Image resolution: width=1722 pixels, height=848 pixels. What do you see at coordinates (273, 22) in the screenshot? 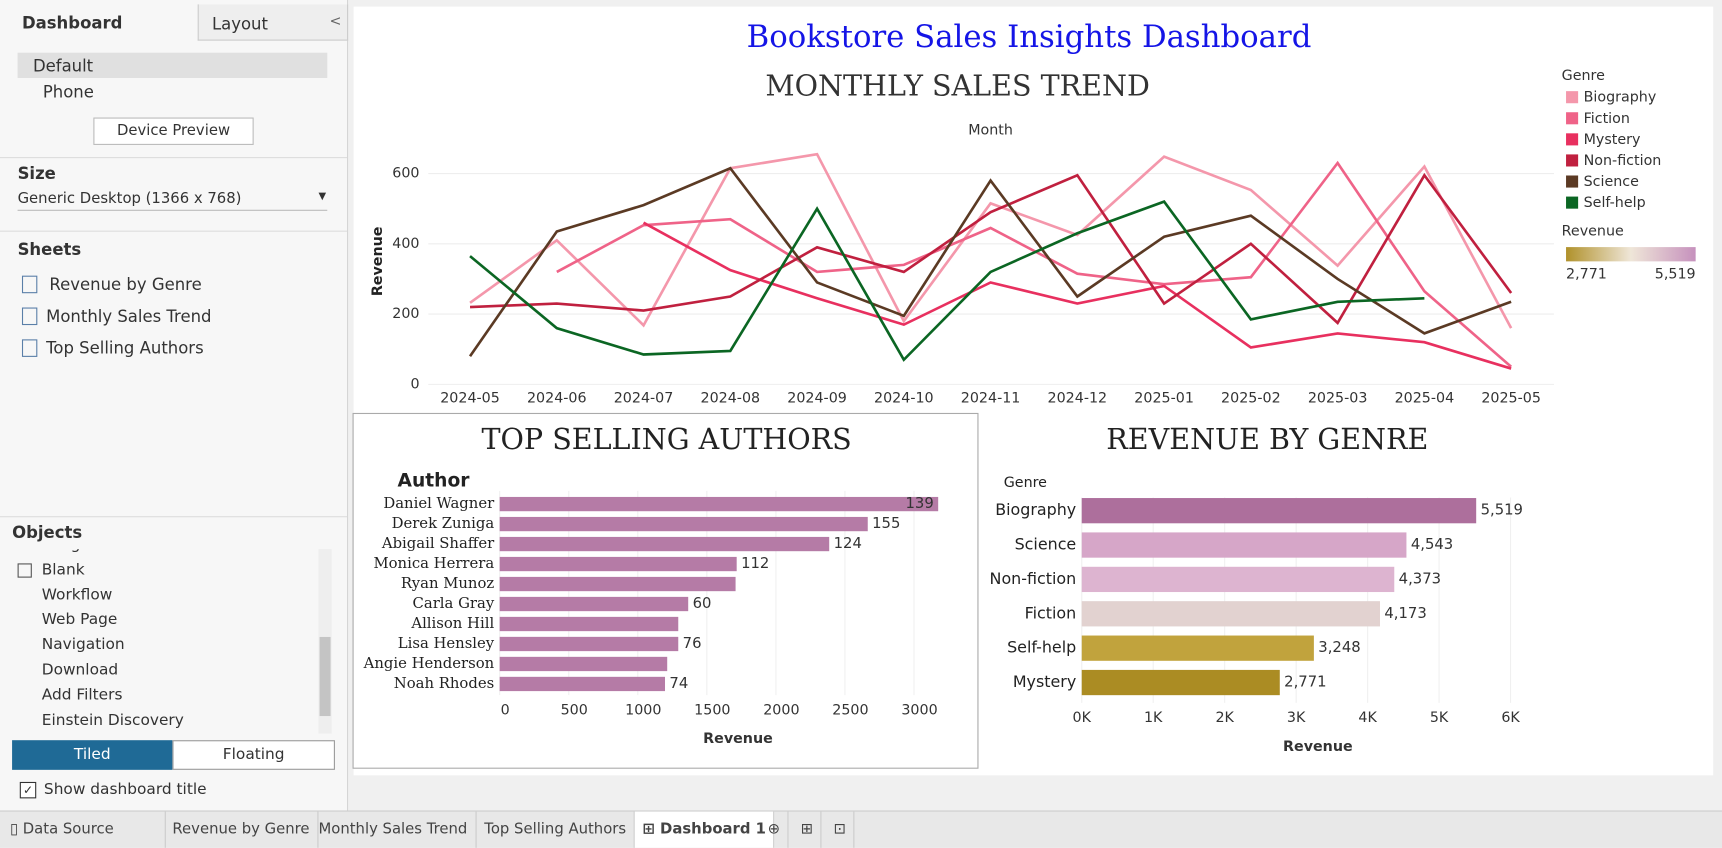
I see `tab-box` at bounding box center [273, 22].